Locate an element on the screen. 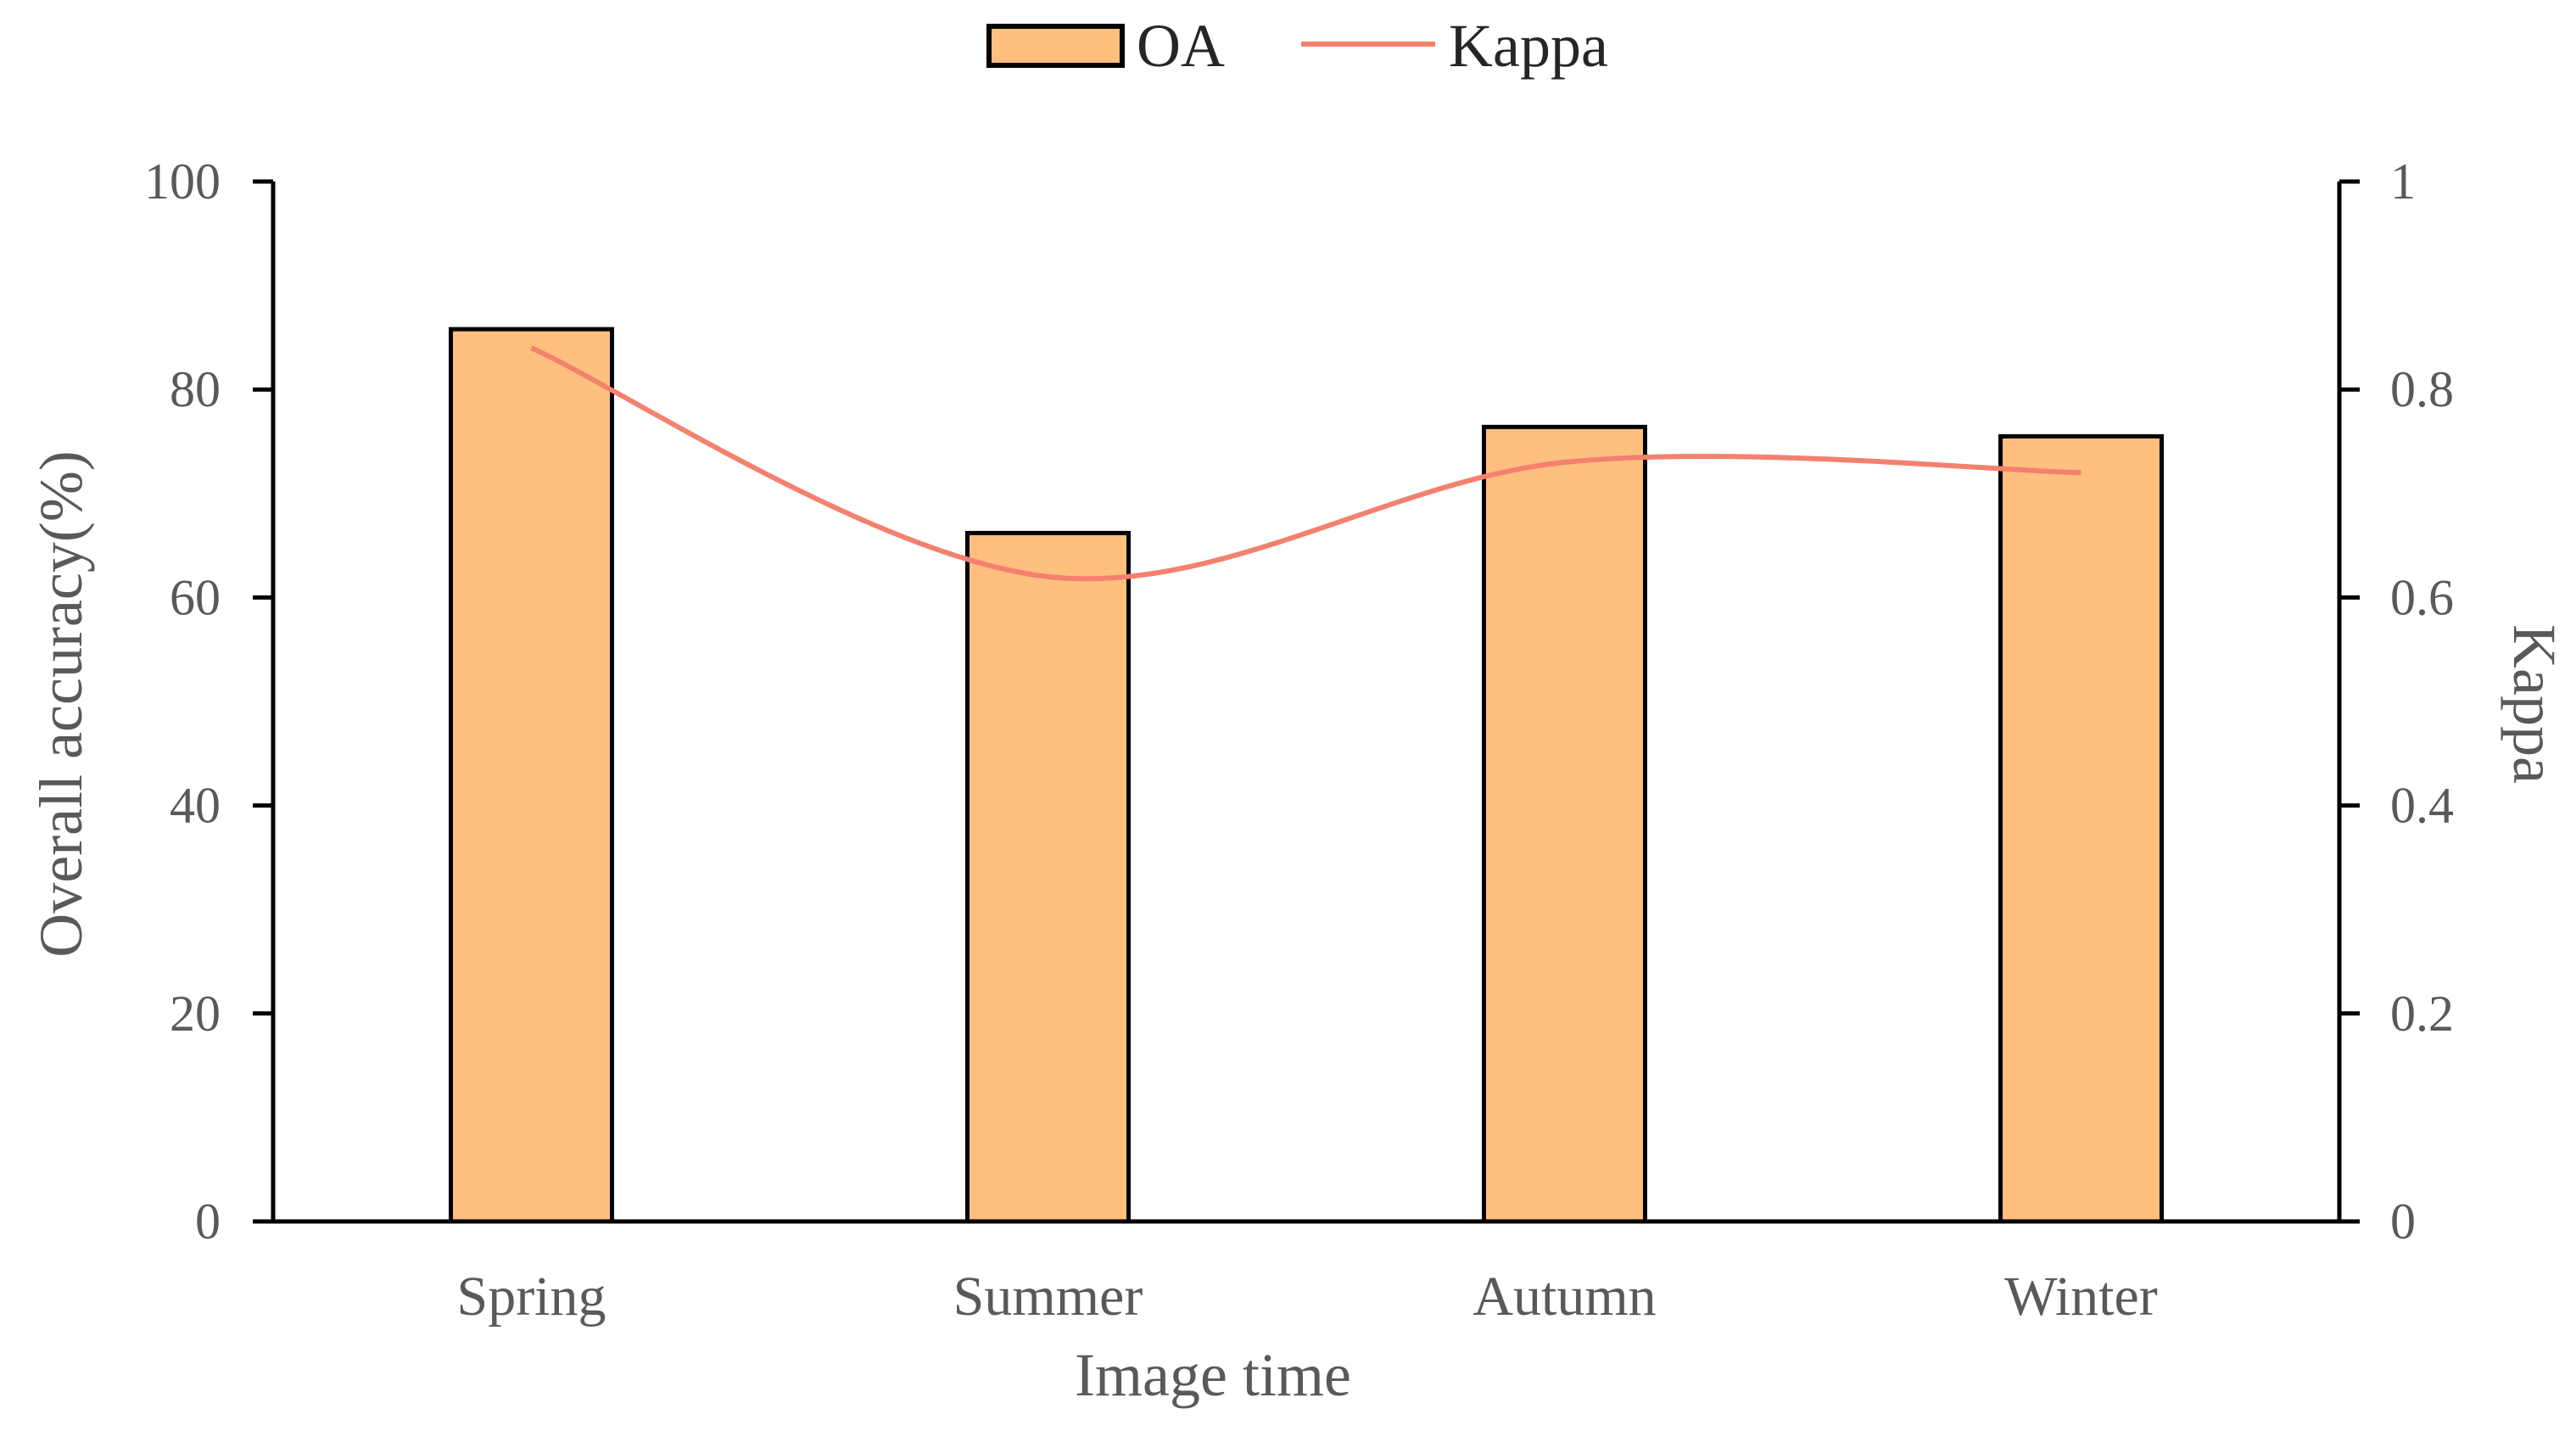 The width and height of the screenshot is (2576, 1442). legend-oa-label: OA is located at coordinates (1181, 46).